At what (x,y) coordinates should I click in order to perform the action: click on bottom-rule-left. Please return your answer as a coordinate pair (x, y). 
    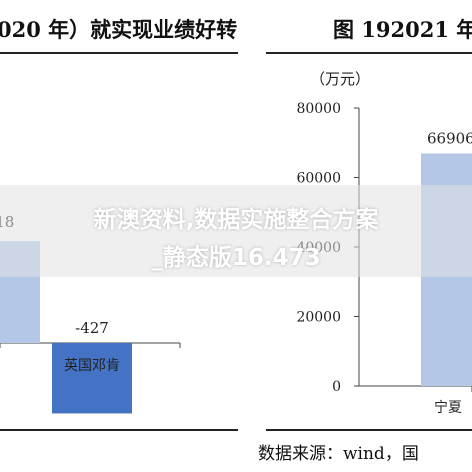
    Looking at the image, I should click on (119, 430).